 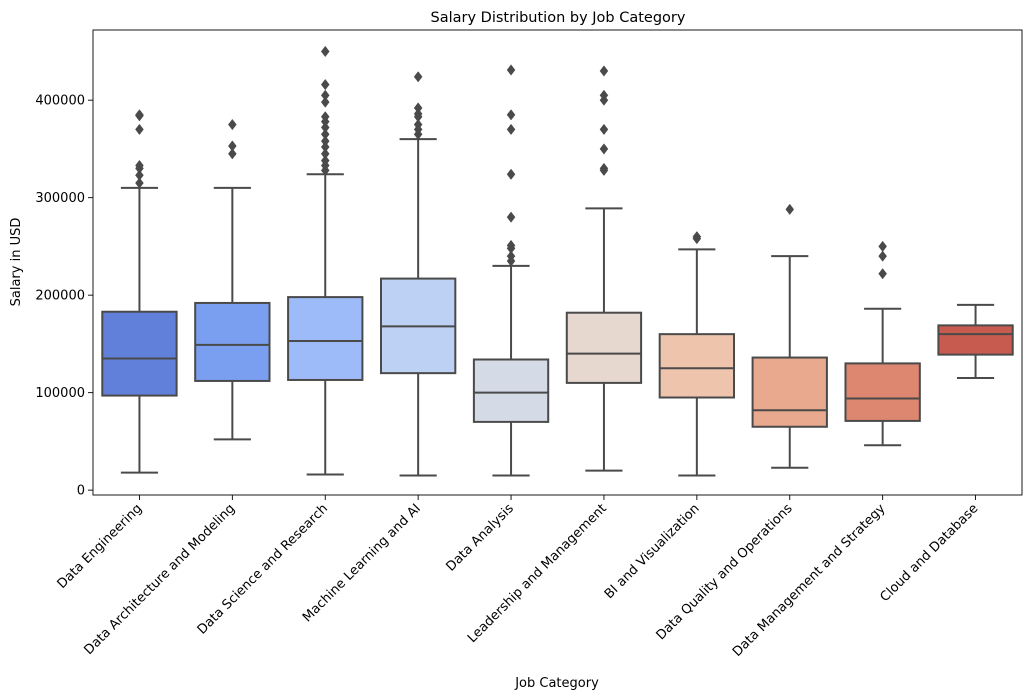 I want to click on x-tick-label: BI and Visualization, so click(x=652, y=551).